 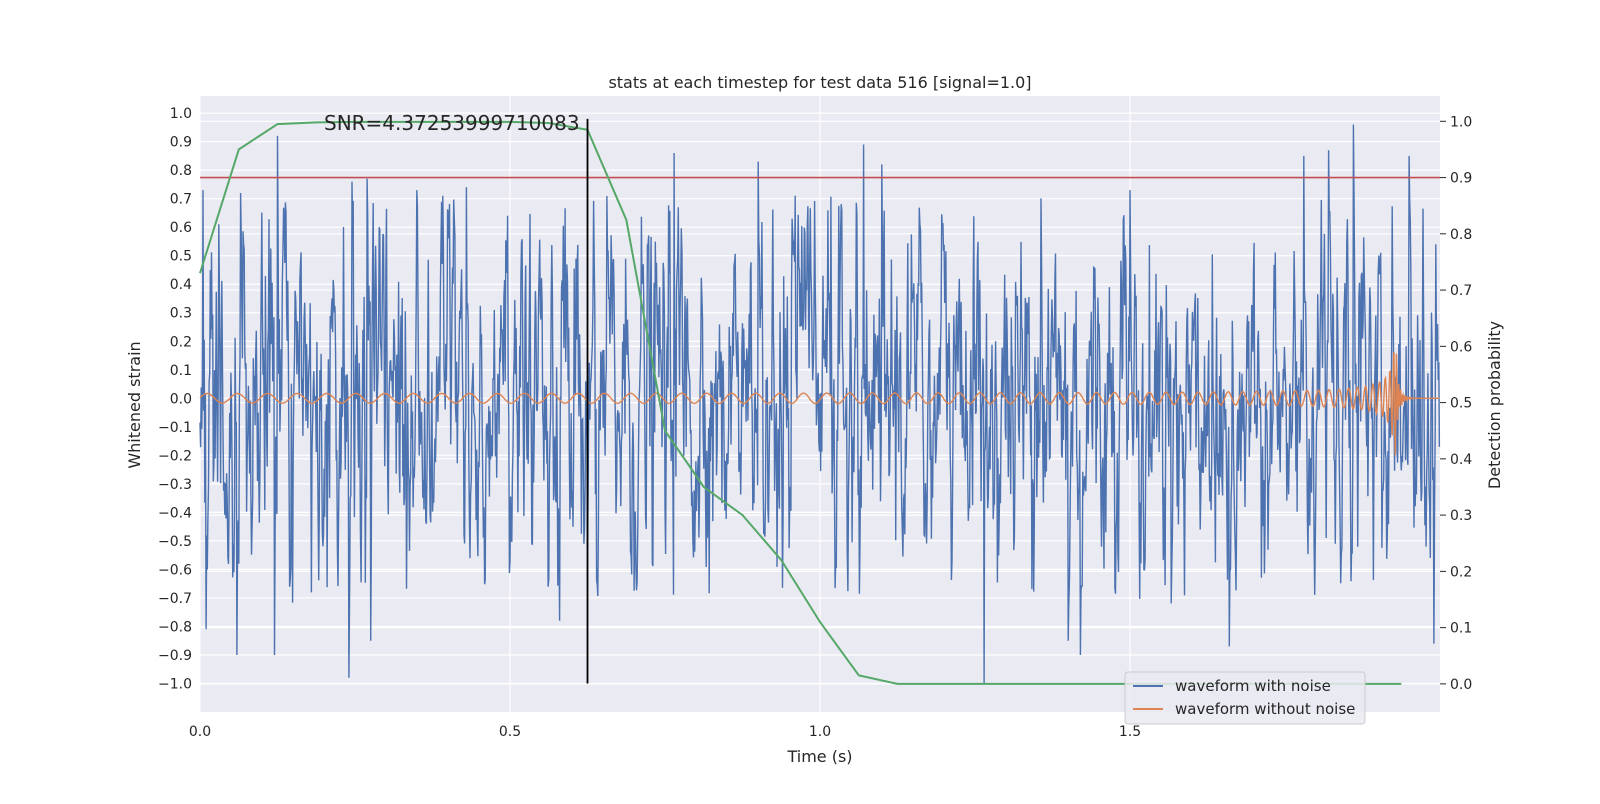 I want to click on legend-label-noise: waveform with noise, so click(x=1253, y=686).